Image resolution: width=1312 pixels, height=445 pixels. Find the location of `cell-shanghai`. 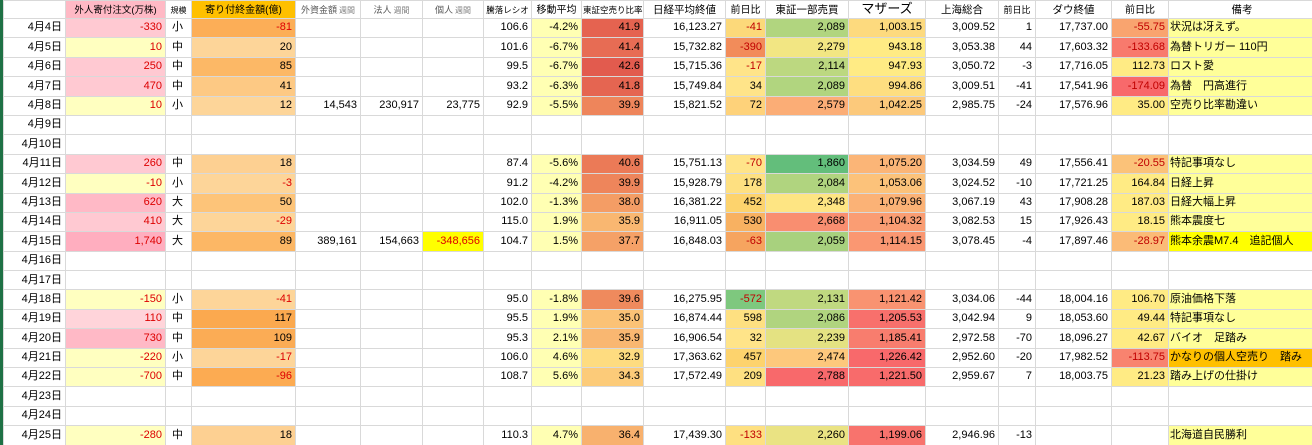

cell-shanghai is located at coordinates (962, 144).